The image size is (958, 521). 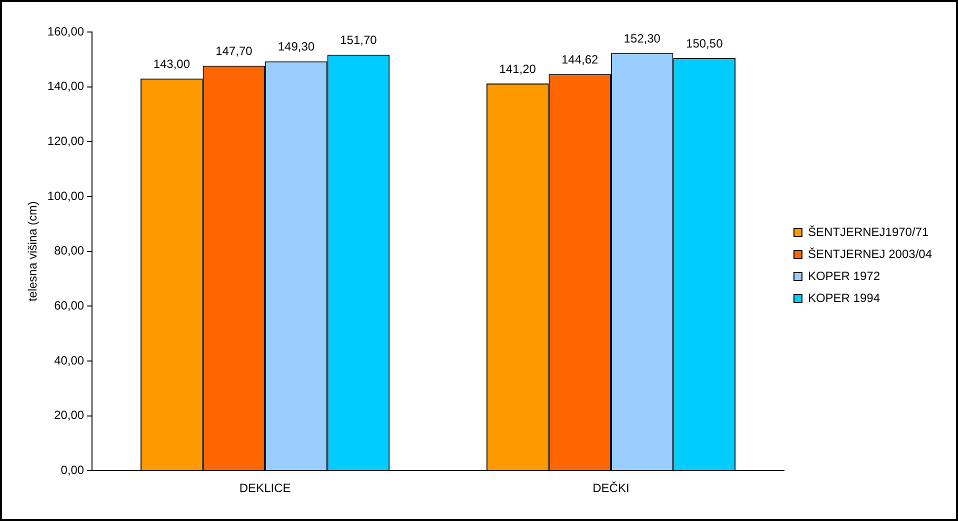 I want to click on x-tick-label: DEKLICE, so click(x=265, y=488).